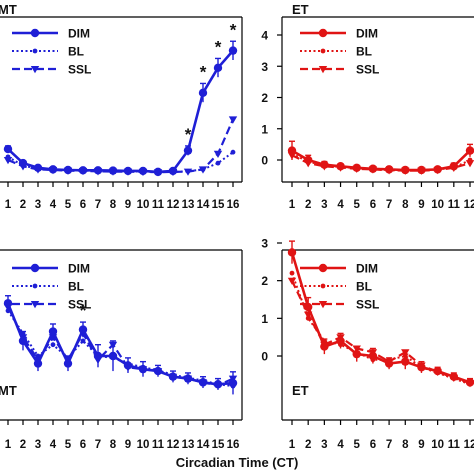 This screenshot has height=474, width=474. Describe the element at coordinates (264, 98) in the screenshot. I see `y-tick-label: 2` at that location.